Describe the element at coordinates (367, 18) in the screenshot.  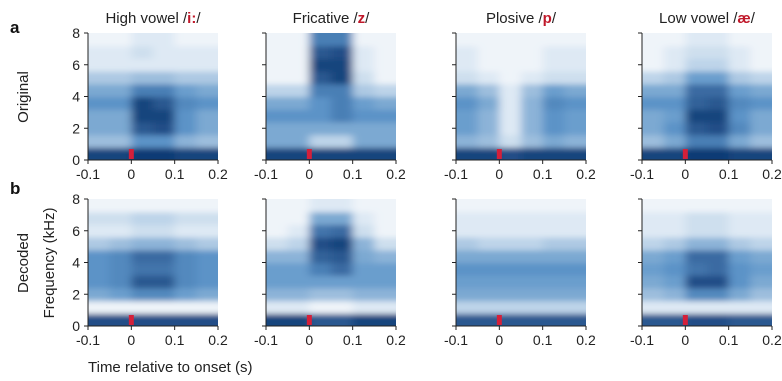
I see `panel-title-suffix: /` at that location.